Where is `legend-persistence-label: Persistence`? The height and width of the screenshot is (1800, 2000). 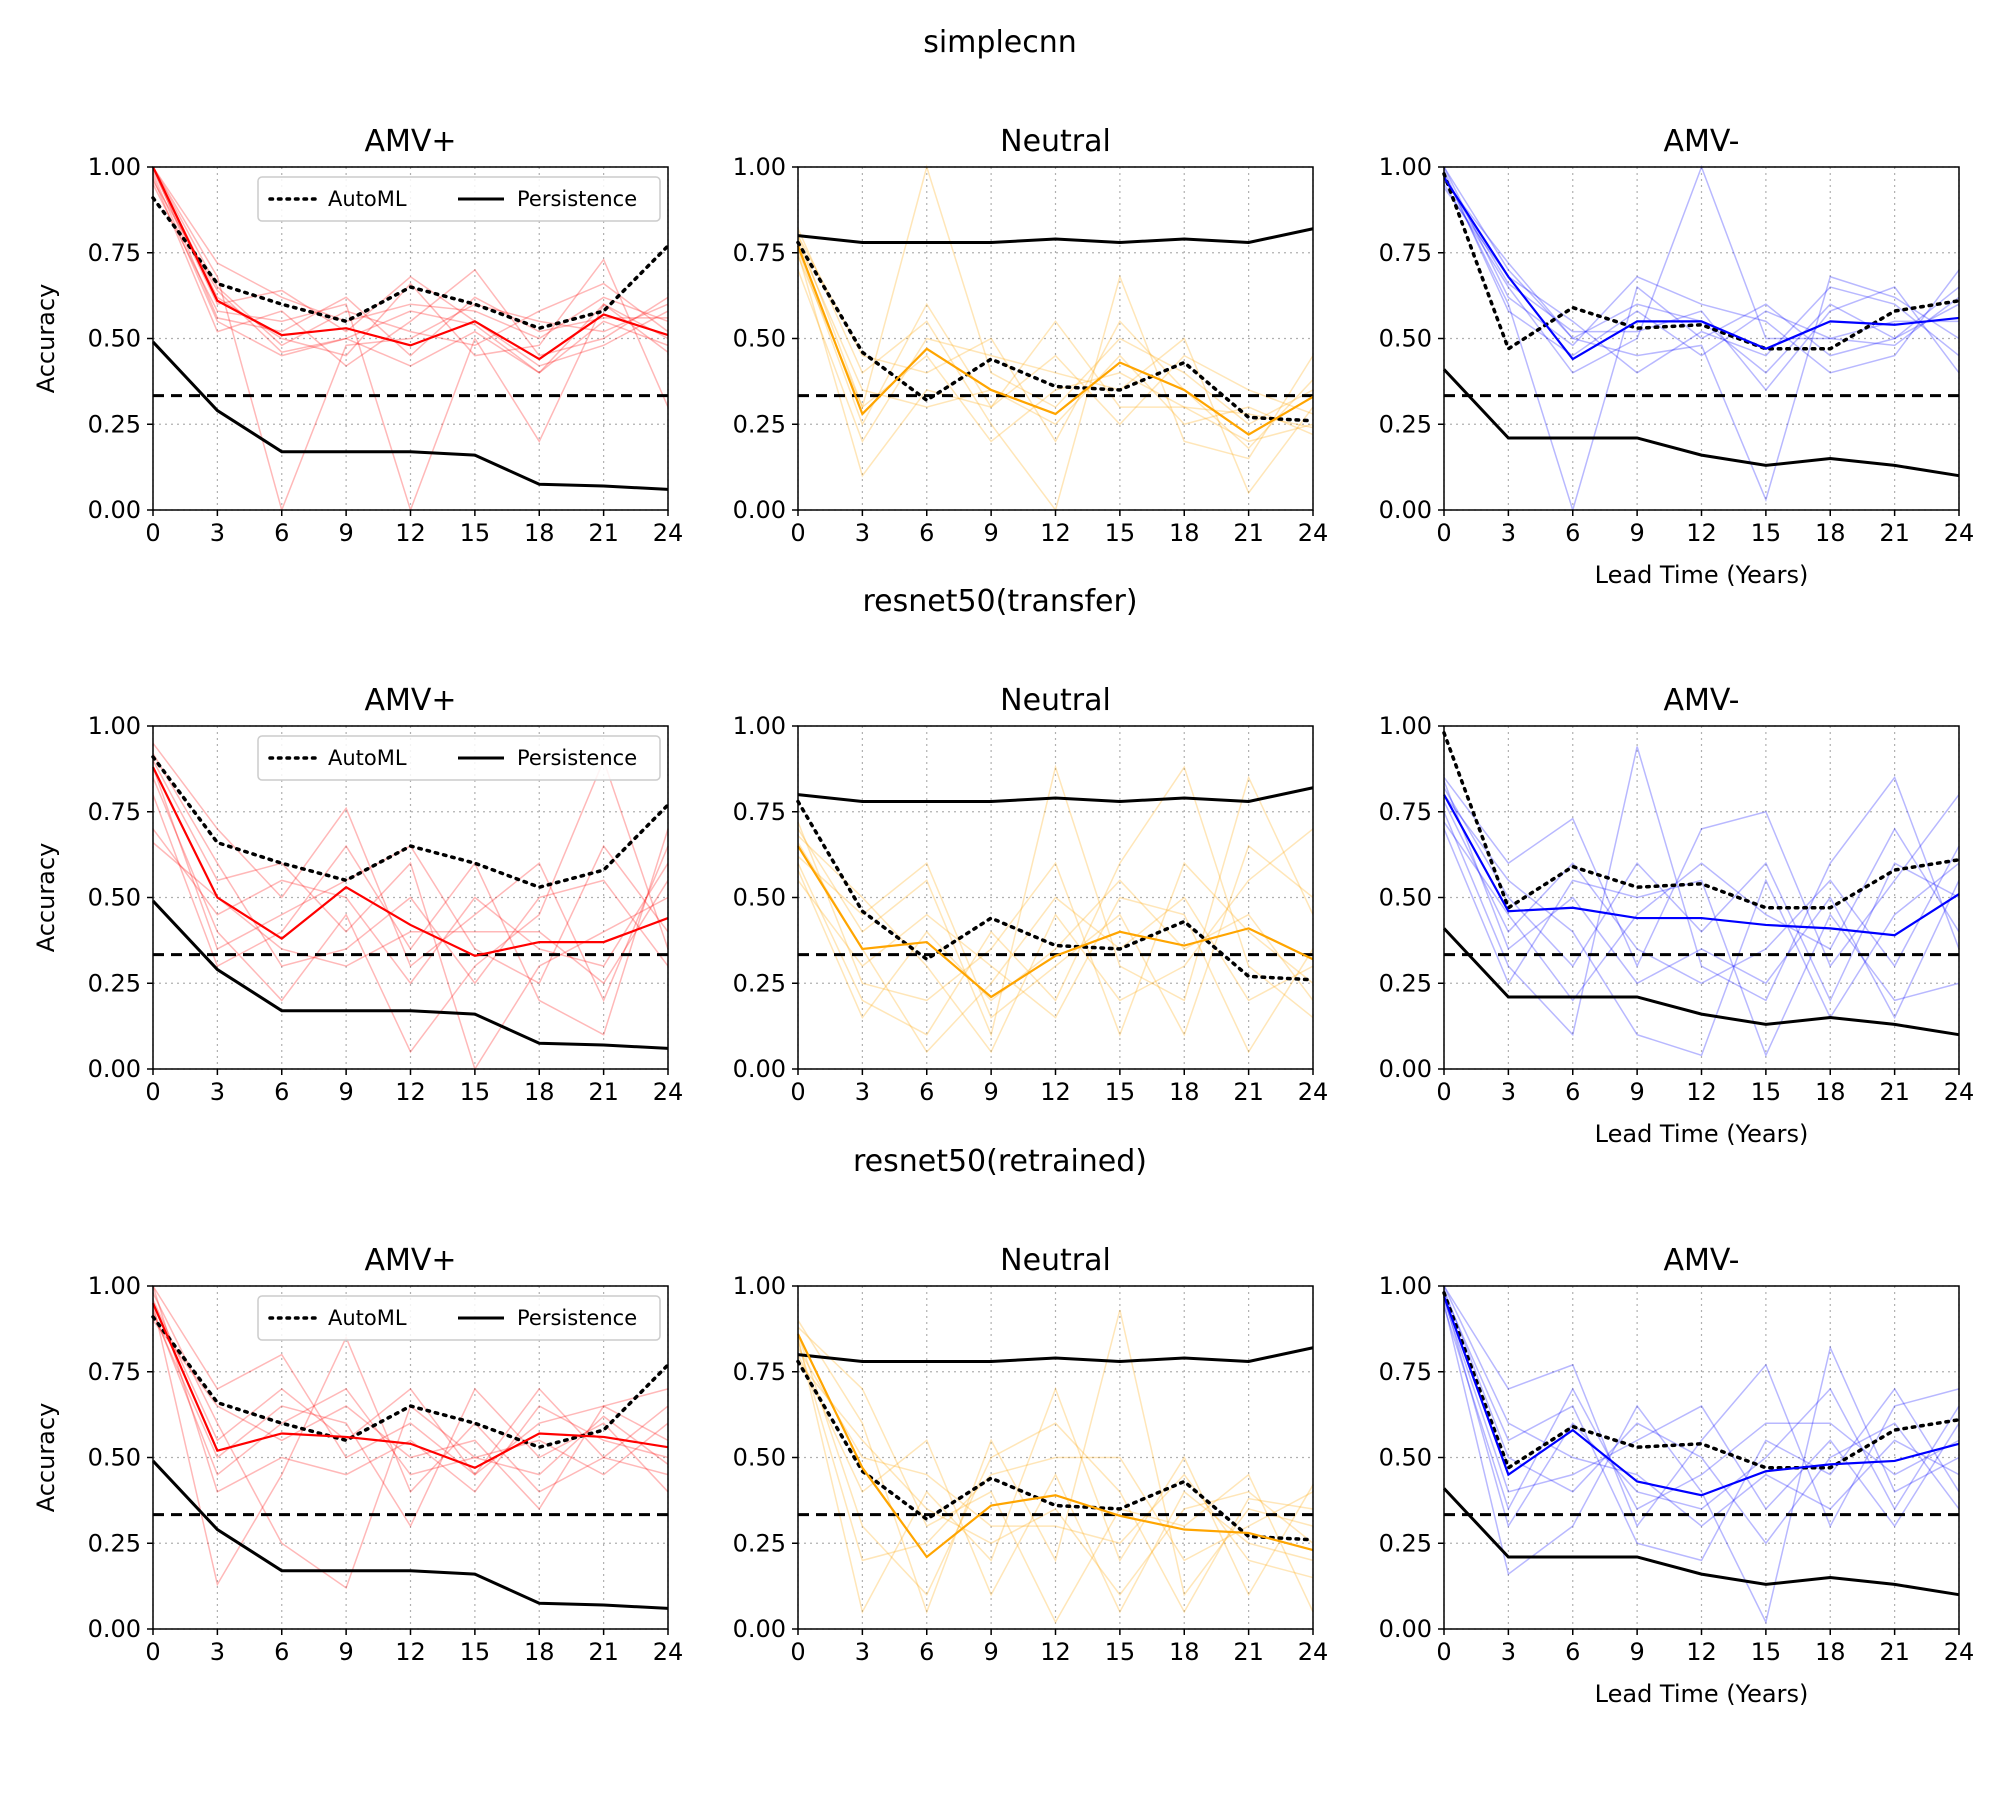
legend-persistence-label: Persistence is located at coordinates (577, 1318).